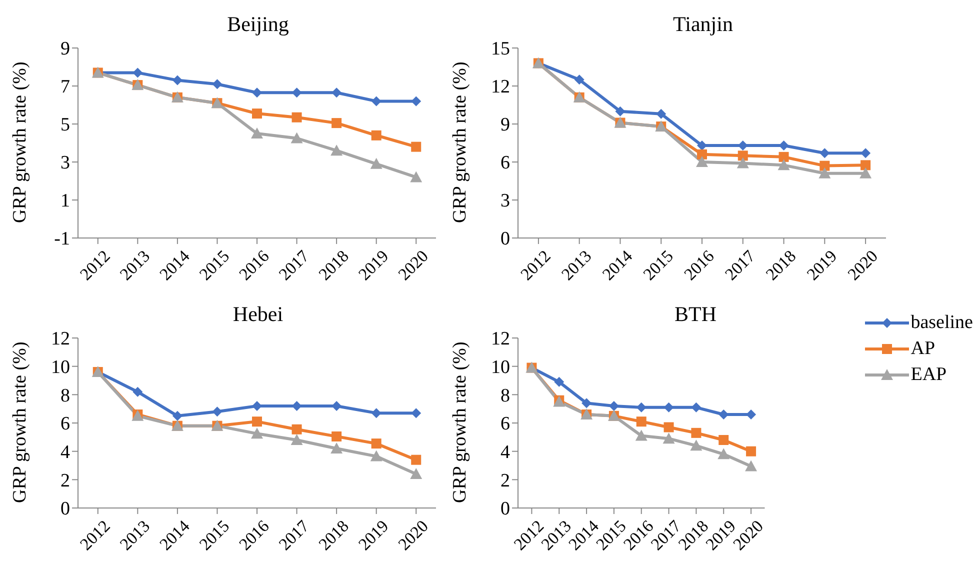 The height and width of the screenshot is (572, 973). What do you see at coordinates (703, 24) in the screenshot?
I see `chart-title: Tianjin` at bounding box center [703, 24].